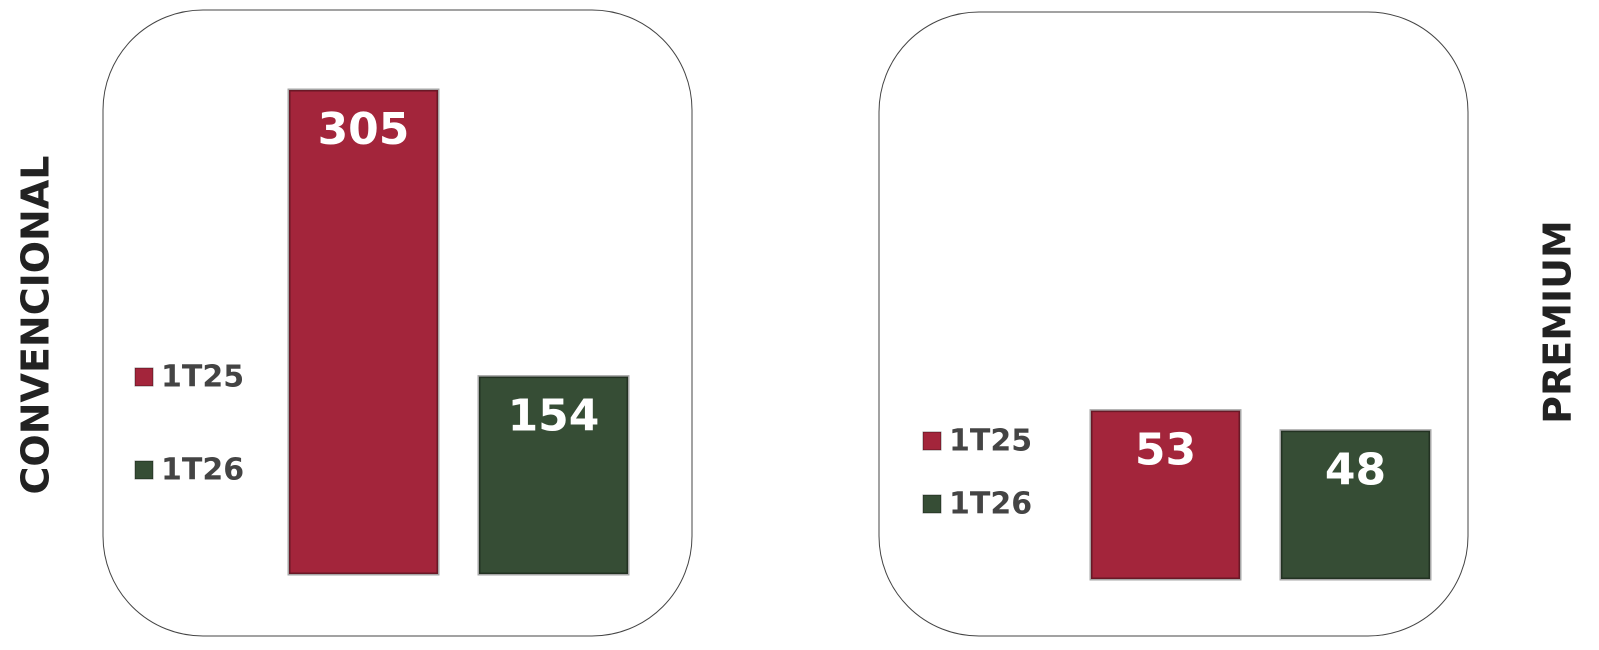  I want to click on chart-title: PREMIUM, so click(1558, 322).